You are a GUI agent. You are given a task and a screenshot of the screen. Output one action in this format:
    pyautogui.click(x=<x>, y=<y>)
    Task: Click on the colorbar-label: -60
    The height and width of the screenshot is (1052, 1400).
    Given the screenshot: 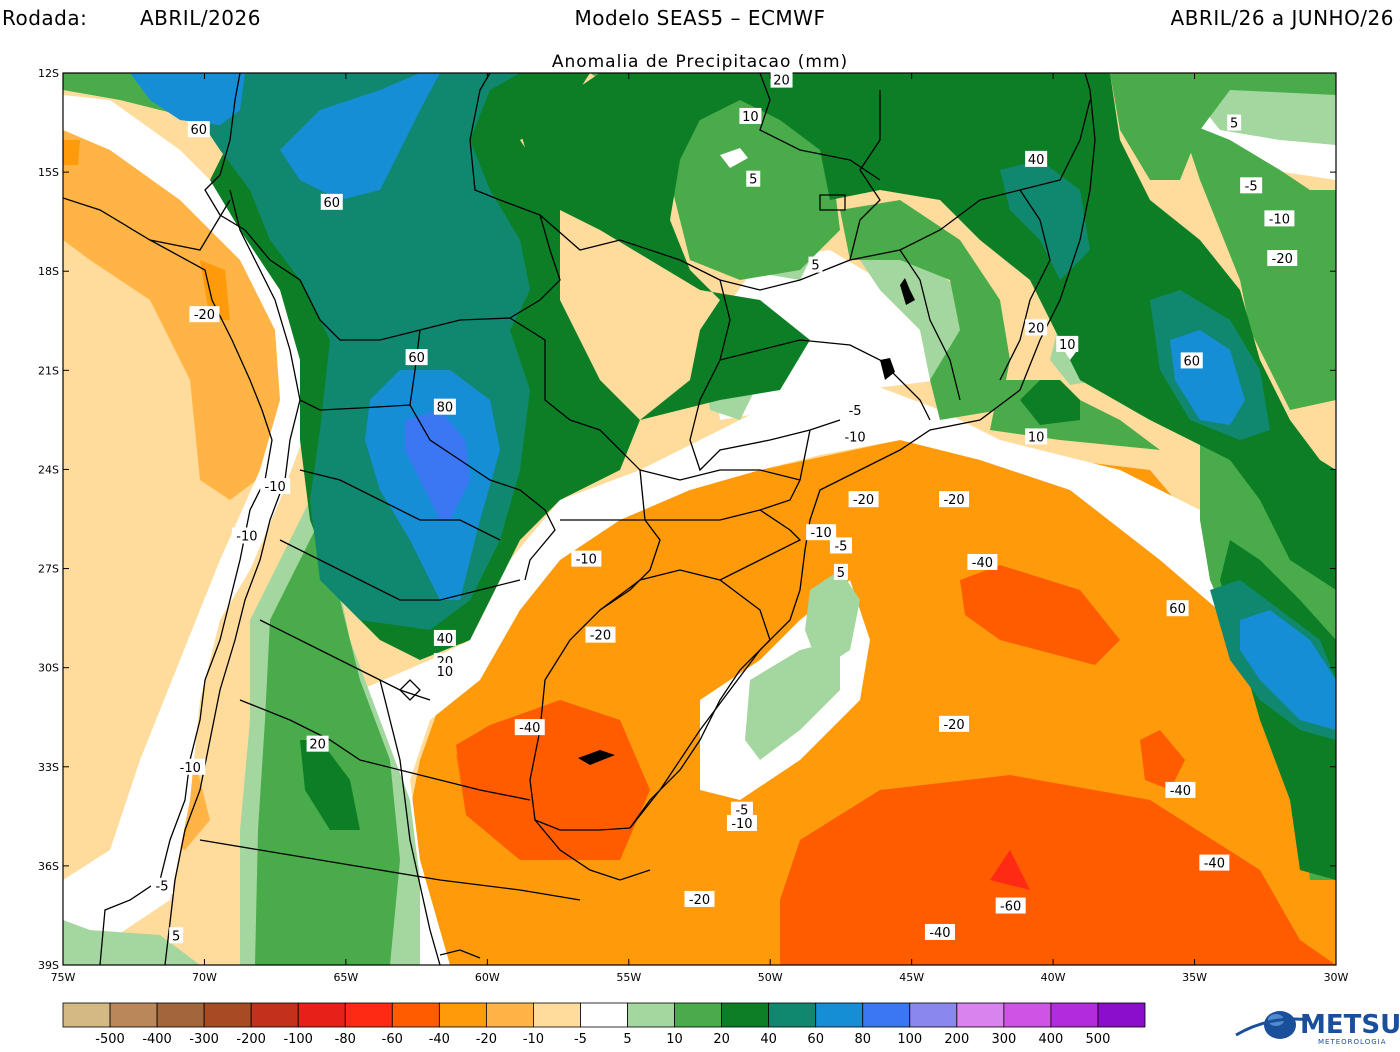 What is the action you would take?
    pyautogui.click(x=392, y=1039)
    